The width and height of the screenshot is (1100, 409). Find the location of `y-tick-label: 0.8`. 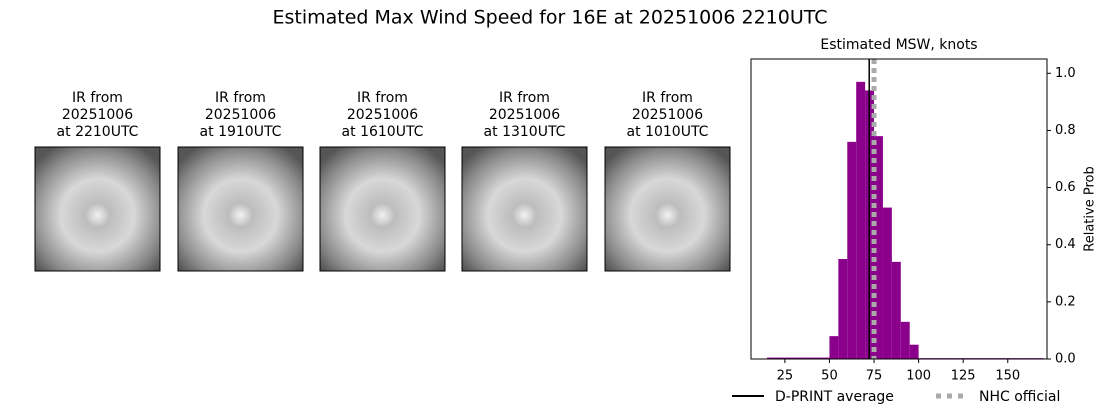

y-tick-label: 0.8 is located at coordinates (1065, 130).